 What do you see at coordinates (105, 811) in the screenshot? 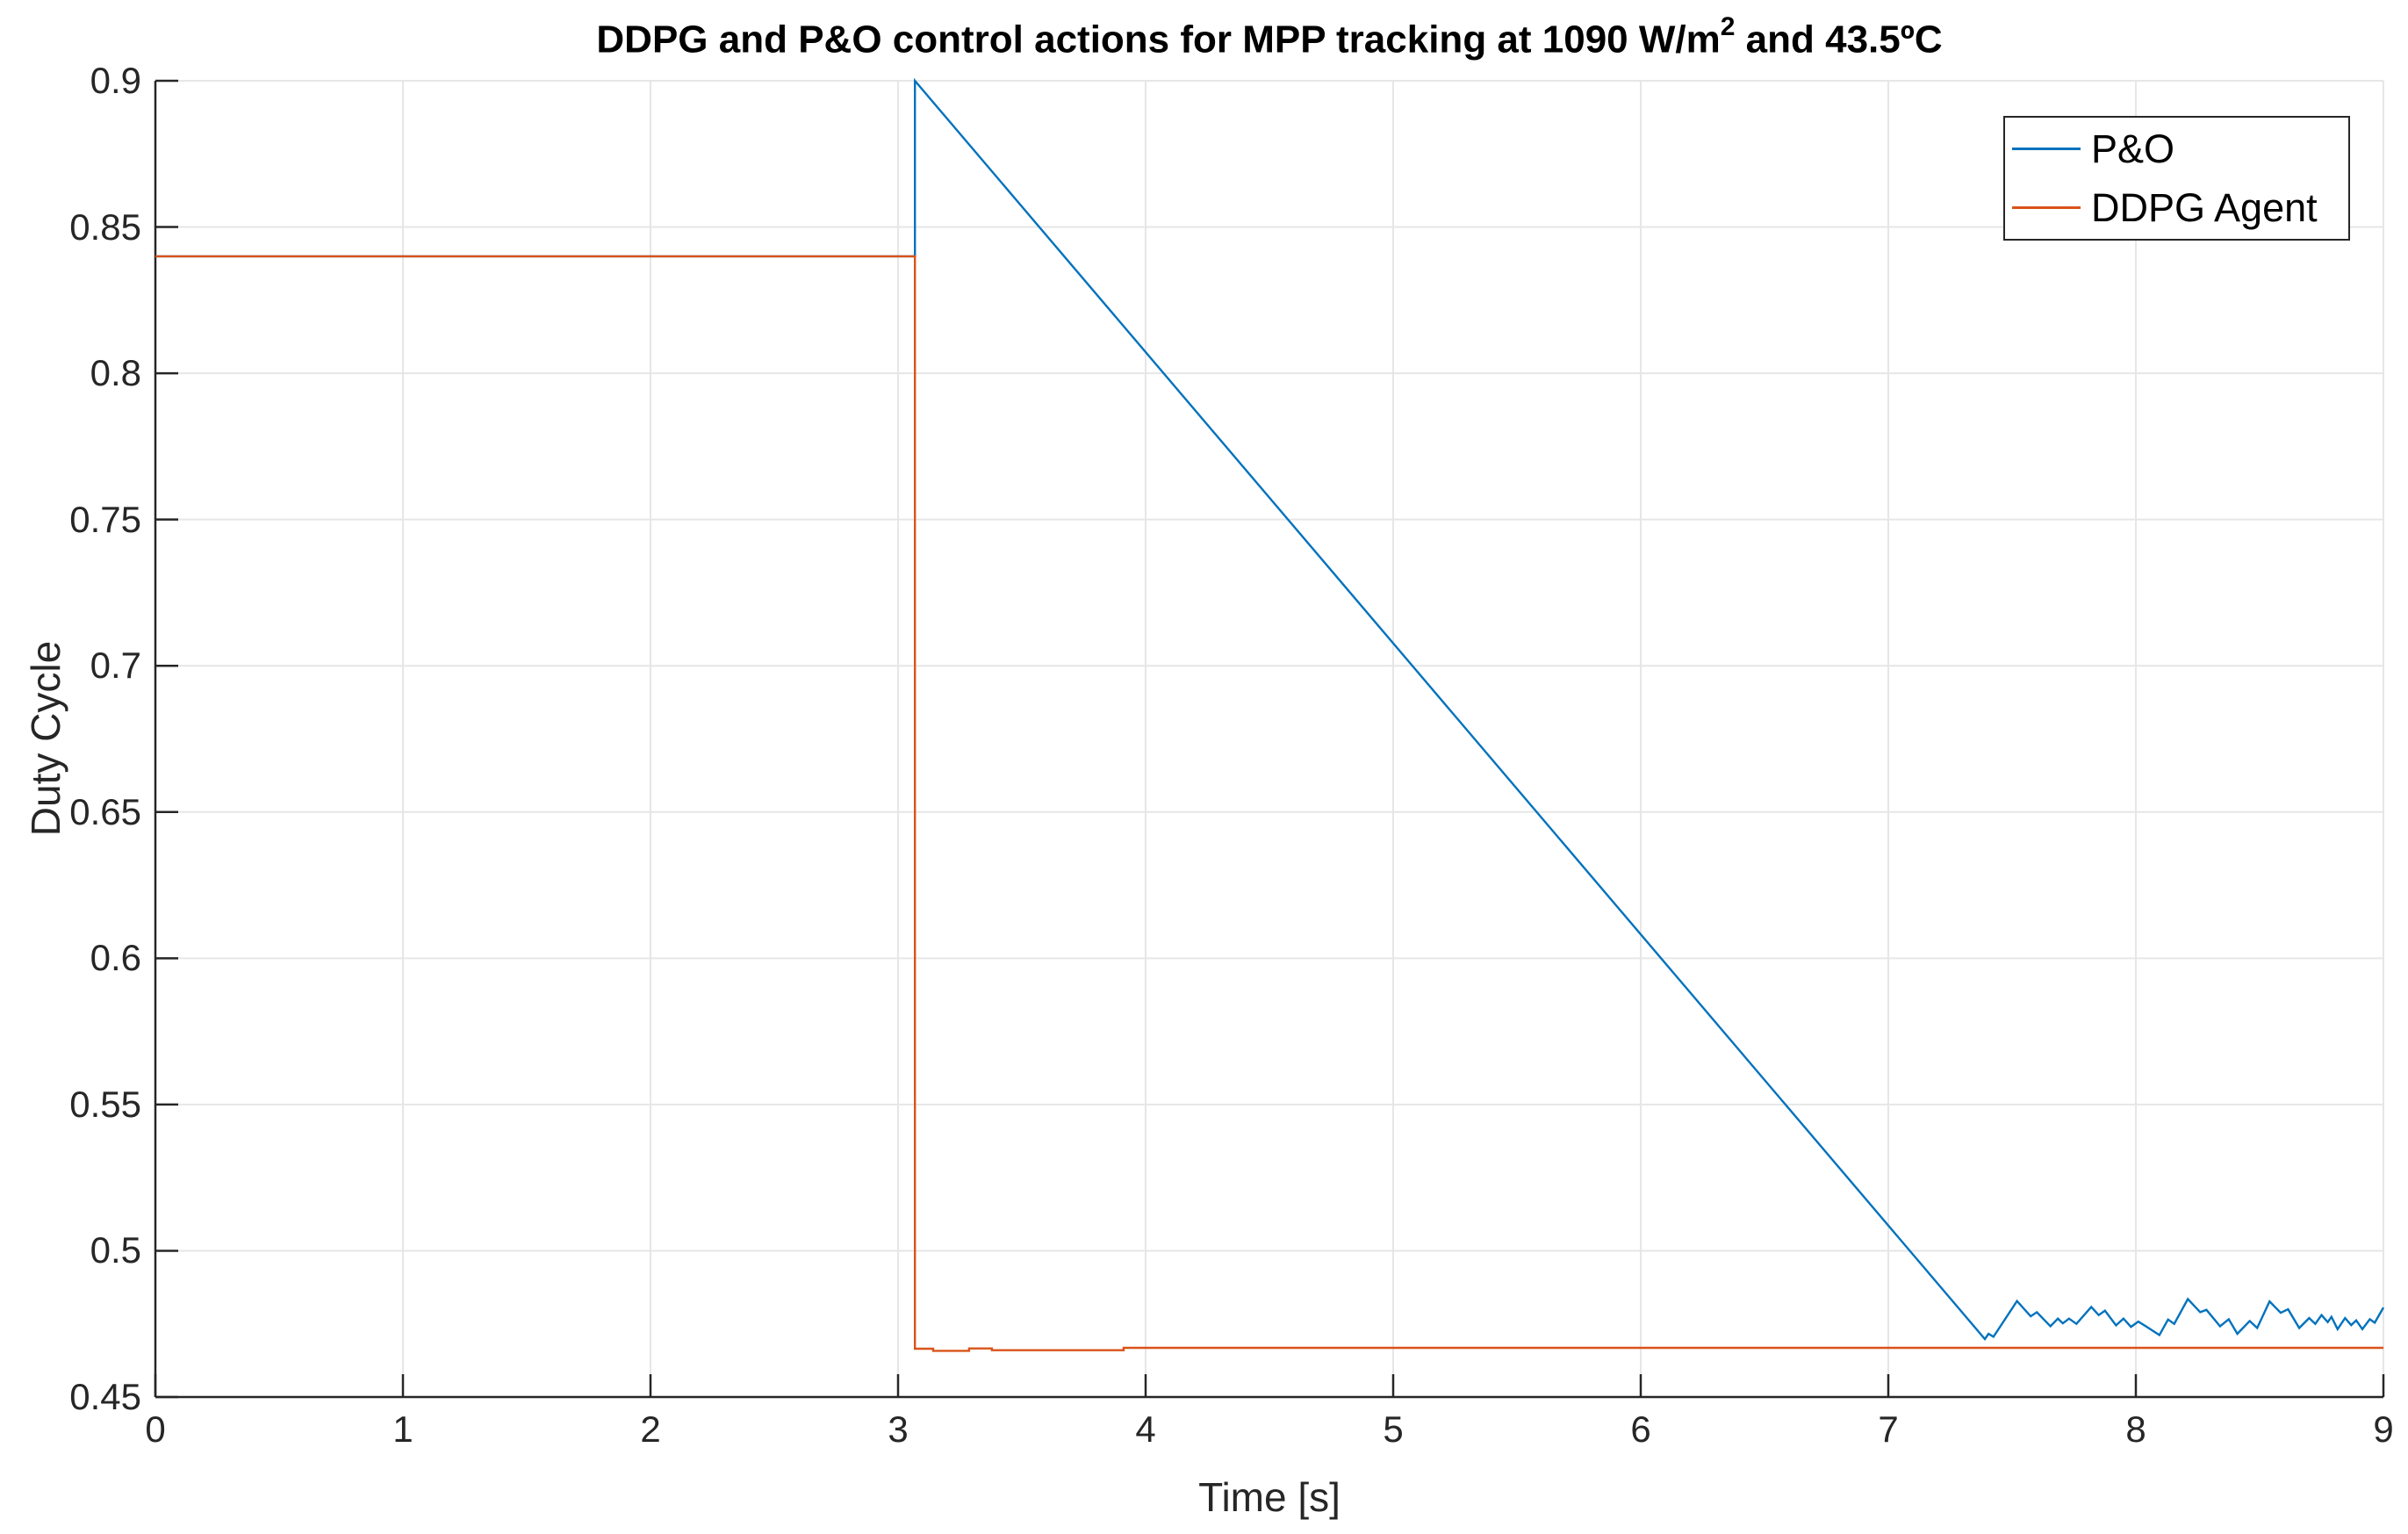
I see `y-tick-label: 0.65` at bounding box center [105, 811].